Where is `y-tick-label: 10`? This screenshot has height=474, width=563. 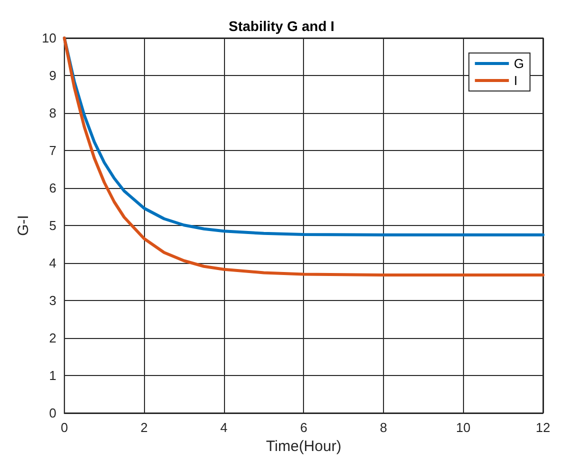 y-tick-label: 10 is located at coordinates (49, 38).